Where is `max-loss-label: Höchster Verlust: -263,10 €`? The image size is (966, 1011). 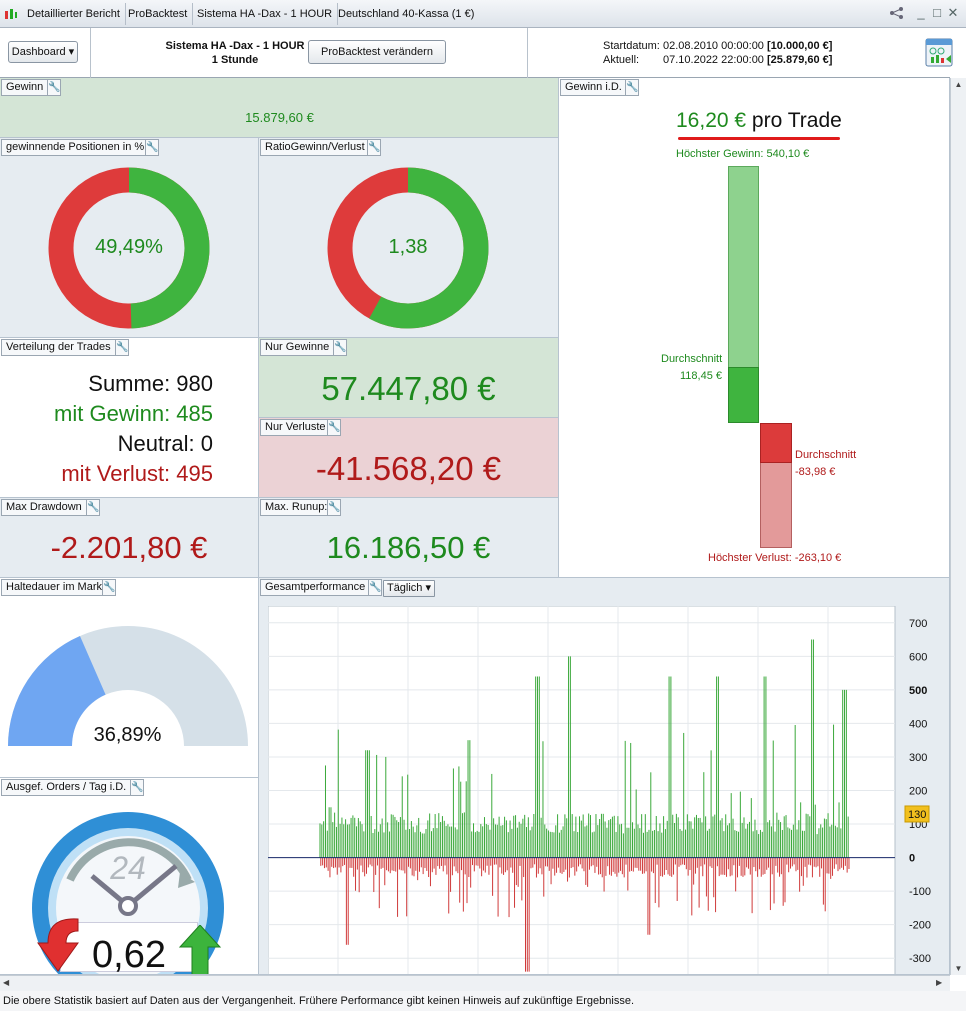
max-loss-label: Höchster Verlust: -263,10 € is located at coordinates (775, 558).